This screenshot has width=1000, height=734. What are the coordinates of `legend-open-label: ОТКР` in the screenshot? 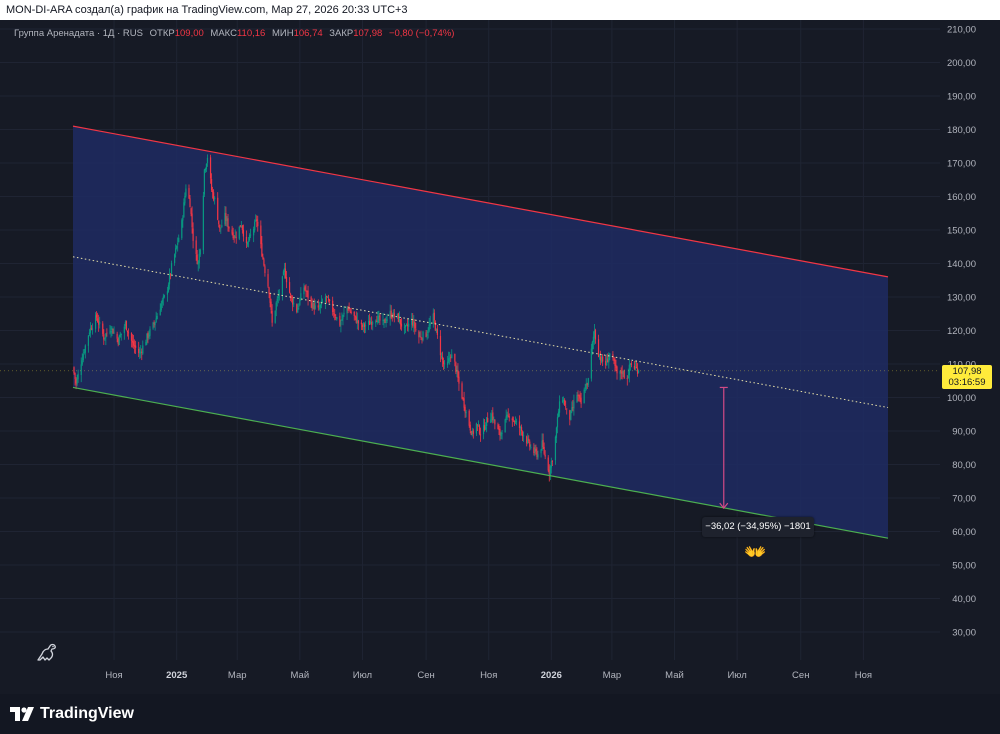 It's located at (162, 33).